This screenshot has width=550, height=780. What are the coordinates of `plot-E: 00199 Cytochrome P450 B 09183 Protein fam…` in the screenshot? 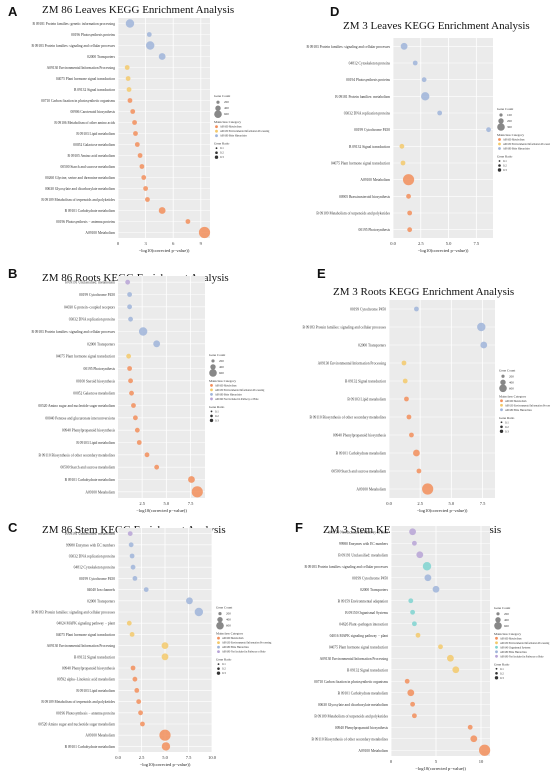 It's located at (426, 406).